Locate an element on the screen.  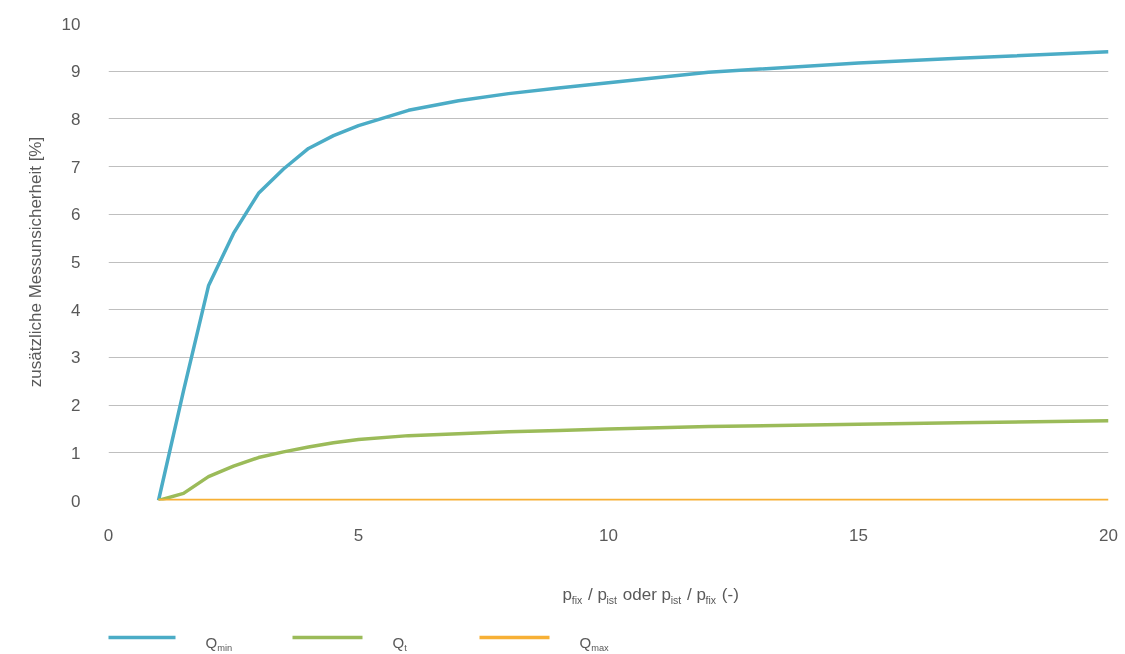
y-tick-label: 3 is located at coordinates (76, 358).